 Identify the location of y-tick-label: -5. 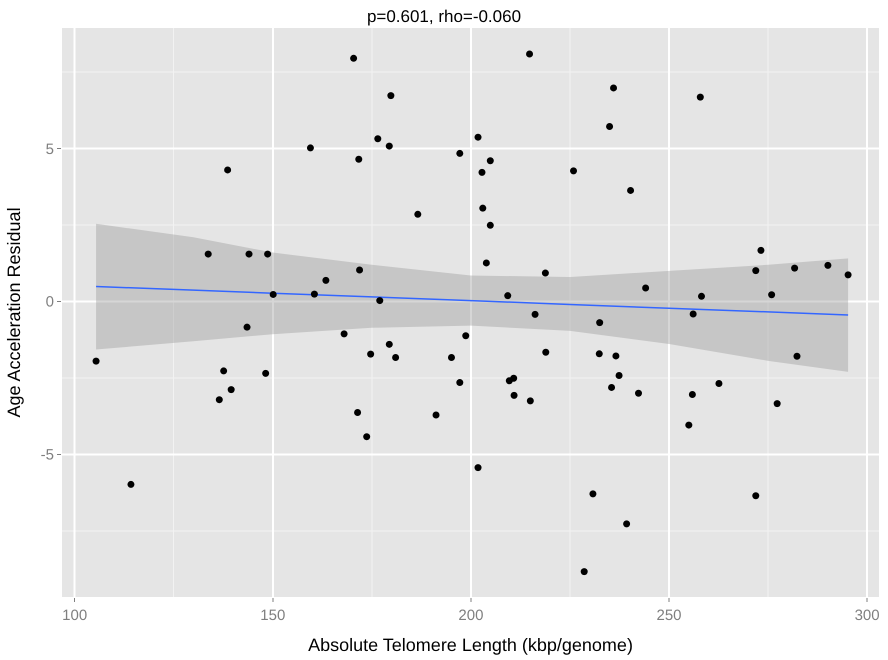
(47, 455).